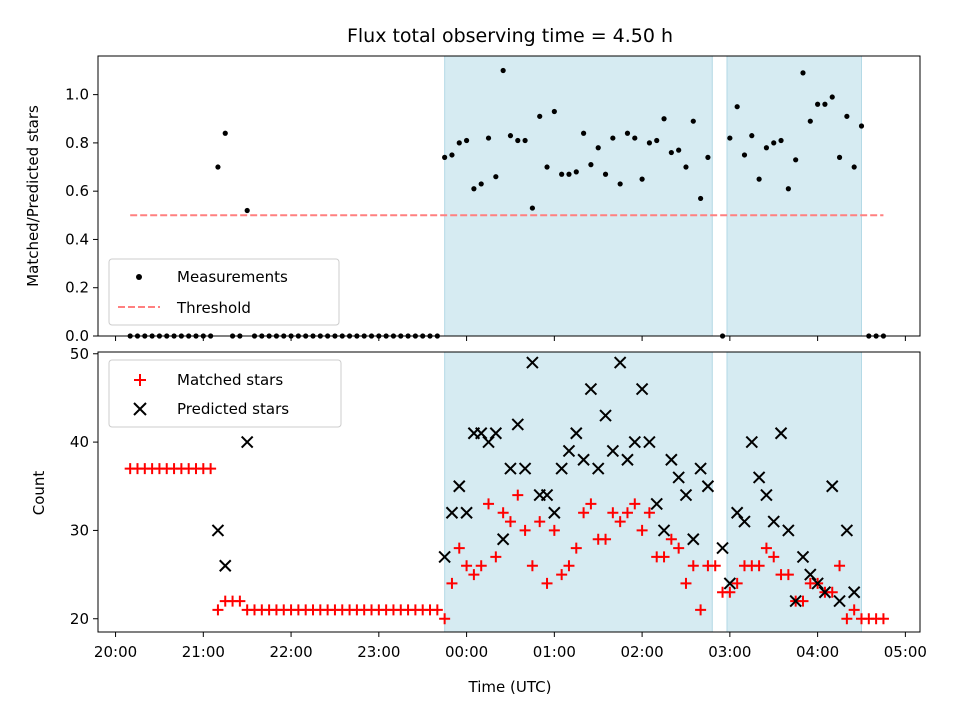 This screenshot has width=960, height=720. What do you see at coordinates (77, 288) in the screenshot?
I see `y-tick-label: 0.2` at bounding box center [77, 288].